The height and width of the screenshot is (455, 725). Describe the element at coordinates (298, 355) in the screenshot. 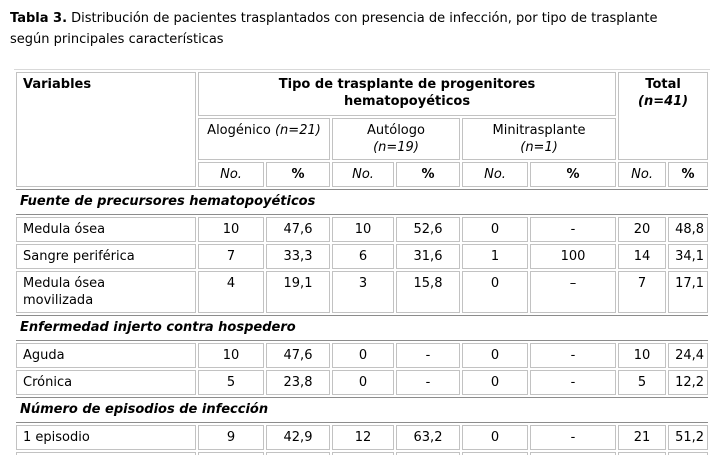

I see `value-cell: 47,6` at that location.